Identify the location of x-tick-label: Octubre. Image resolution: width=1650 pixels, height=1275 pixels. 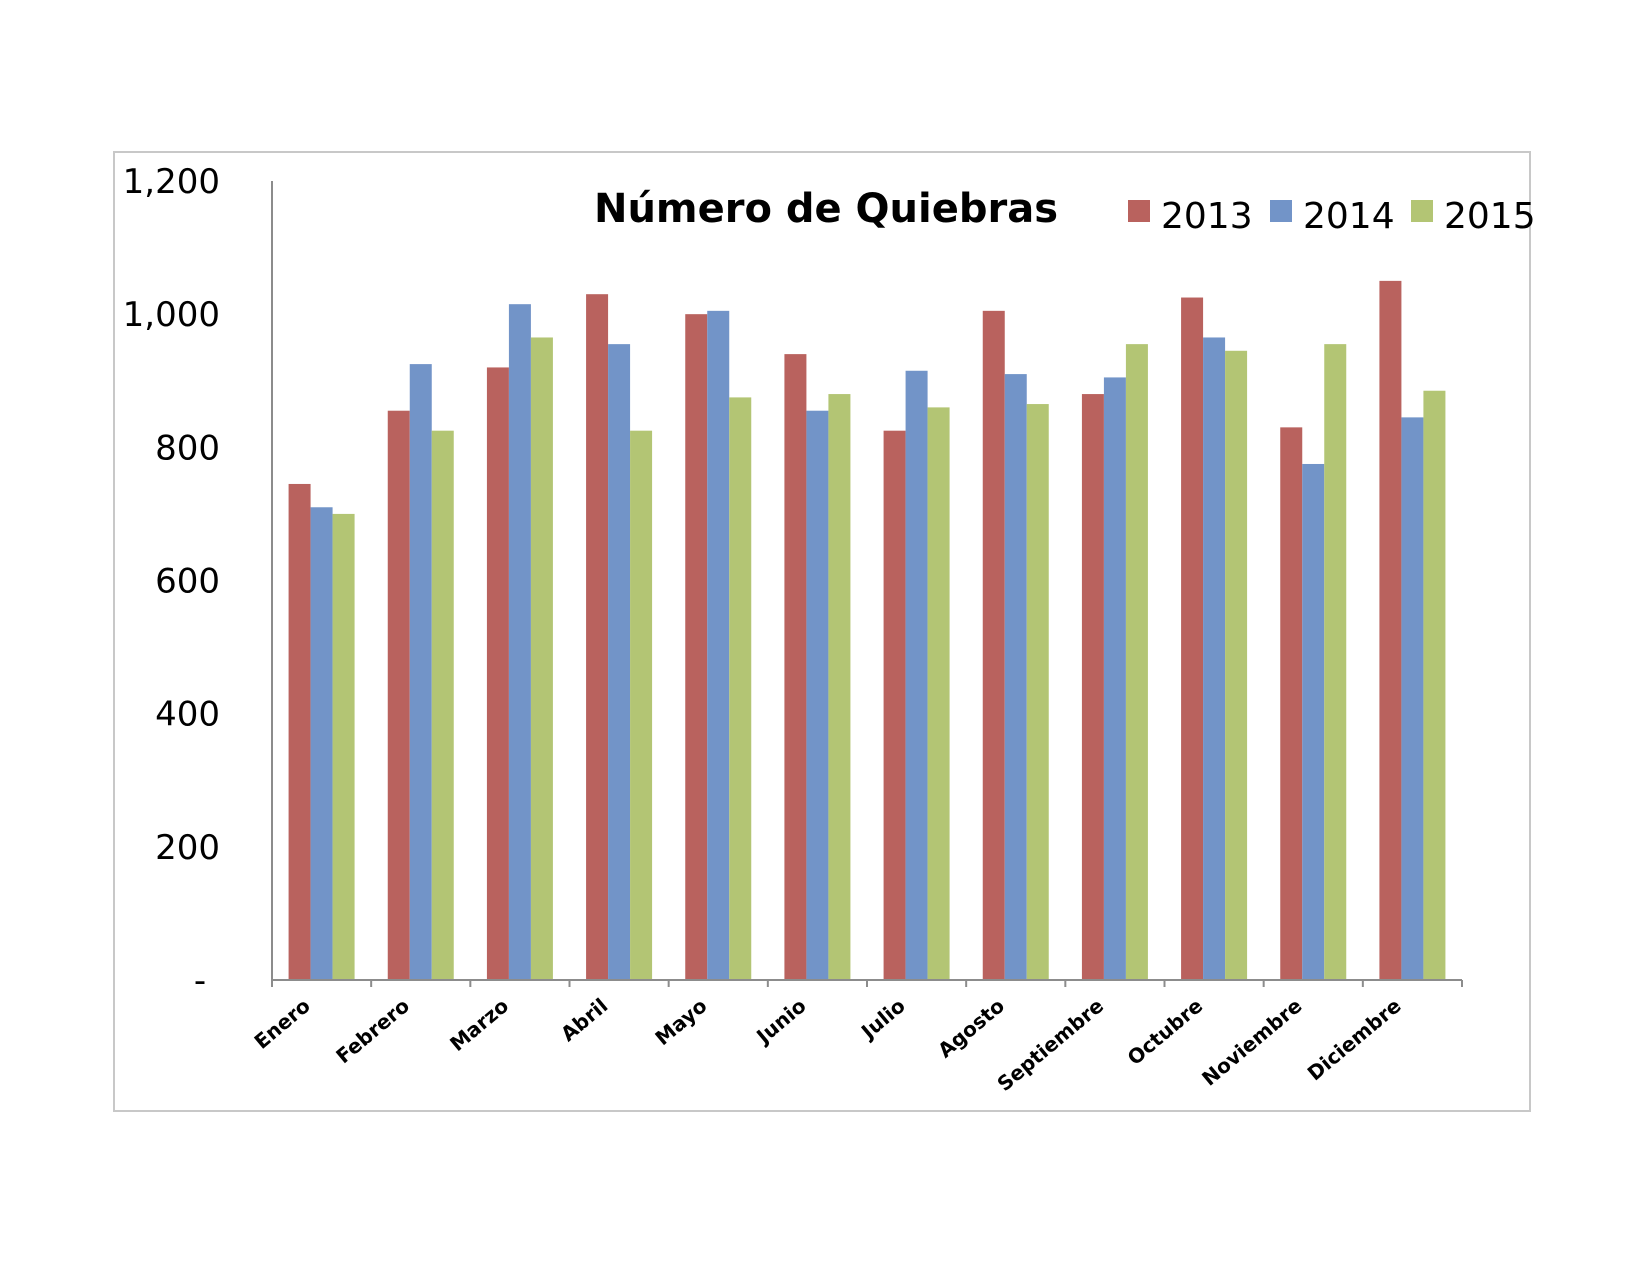
(1165, 1031).